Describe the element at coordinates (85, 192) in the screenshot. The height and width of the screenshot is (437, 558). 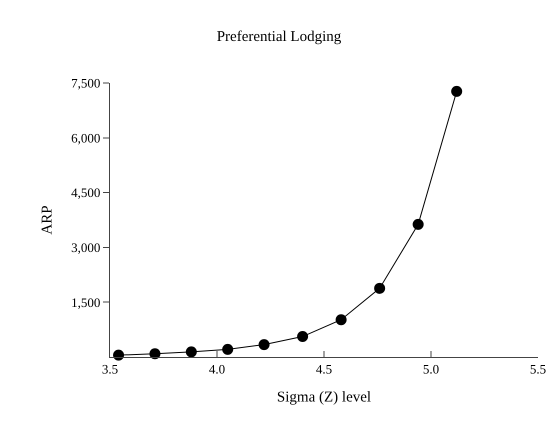
I see `y-tick-label: 4,500` at that location.